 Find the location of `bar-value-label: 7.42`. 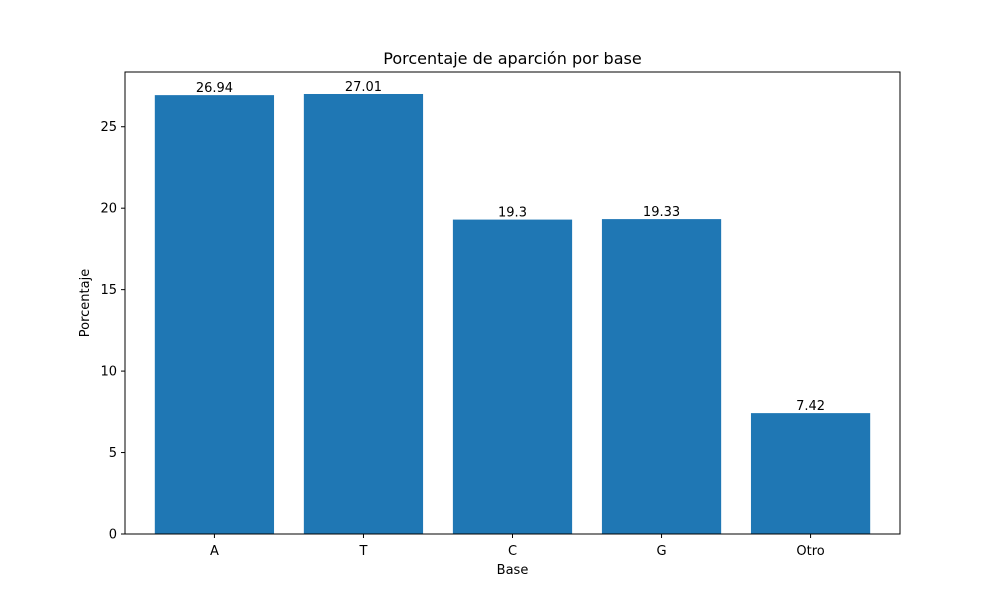

bar-value-label: 7.42 is located at coordinates (810, 406).